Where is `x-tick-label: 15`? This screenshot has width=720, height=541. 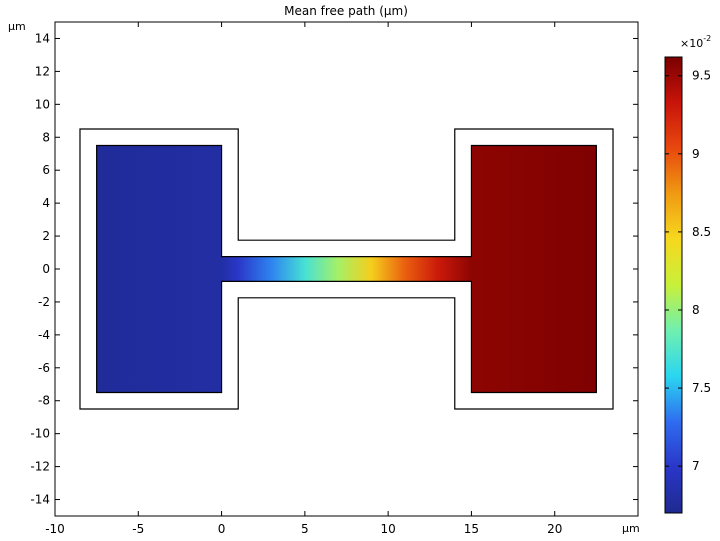 x-tick-label: 15 is located at coordinates (471, 529).